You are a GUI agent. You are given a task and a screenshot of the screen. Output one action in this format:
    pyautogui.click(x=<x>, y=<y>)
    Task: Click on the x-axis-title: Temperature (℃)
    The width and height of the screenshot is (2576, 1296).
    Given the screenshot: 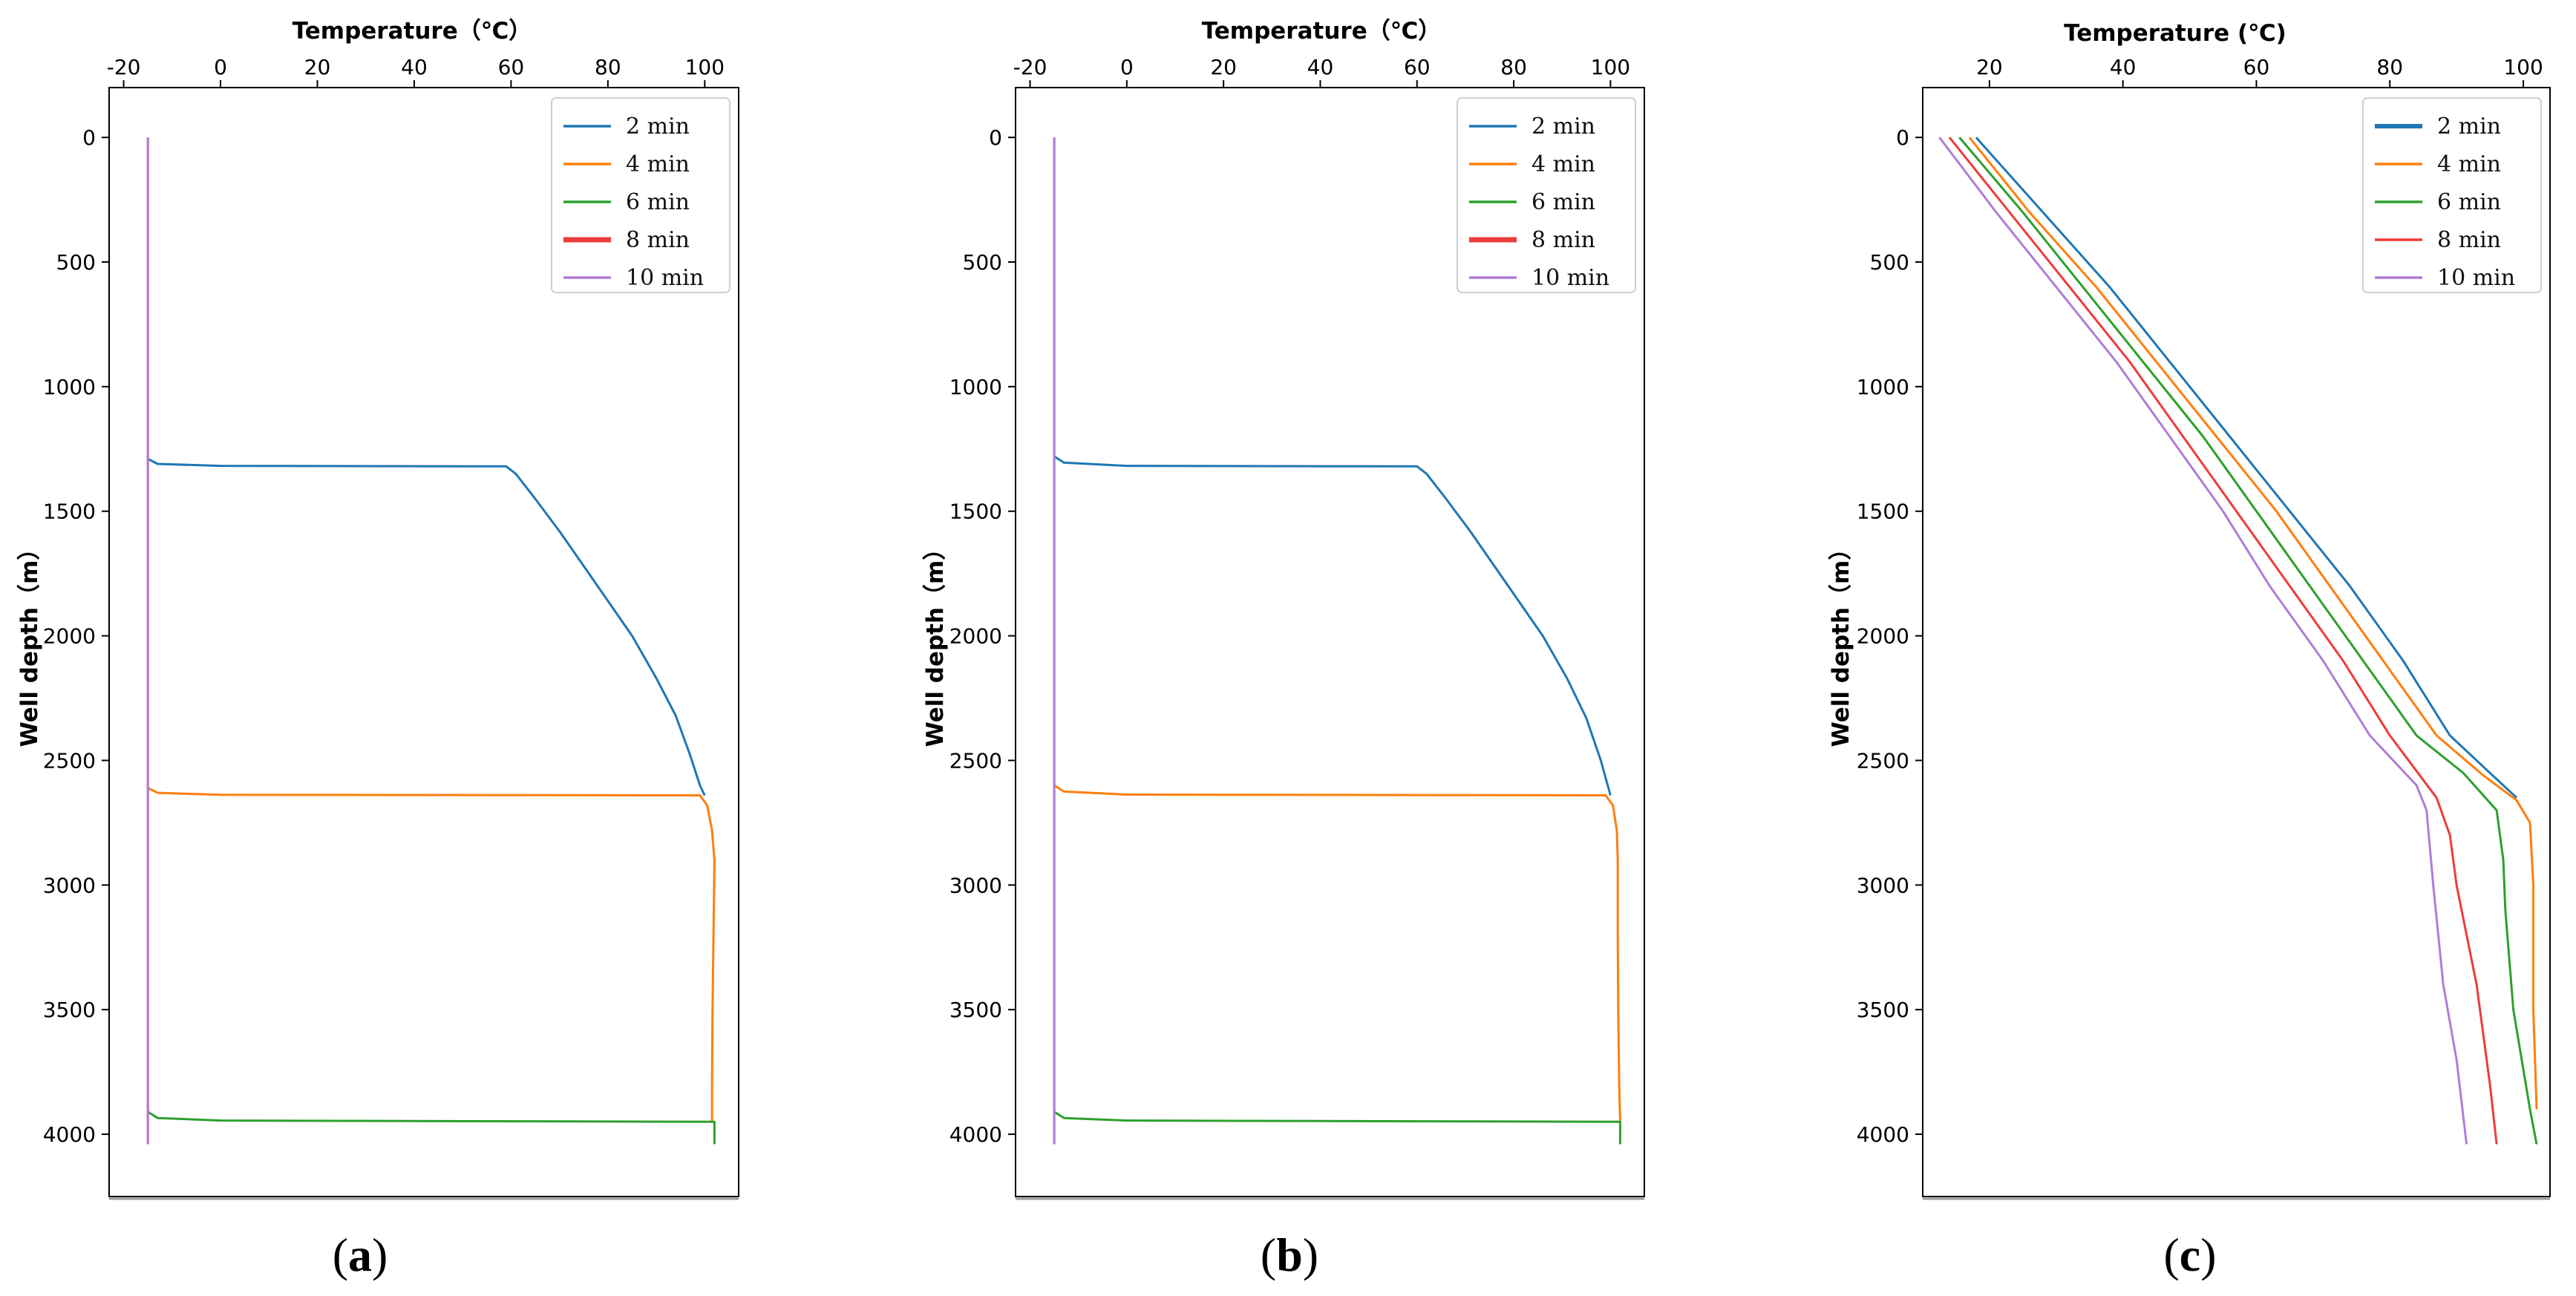 What is the action you would take?
    pyautogui.click(x=2175, y=34)
    